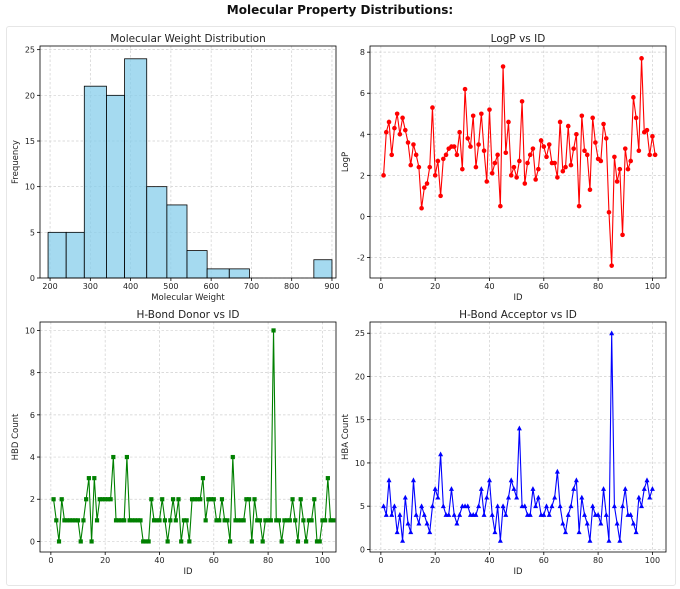 This screenshot has width=680, height=589. Describe the element at coordinates (32, 499) in the screenshot. I see `y-tick-label: 2` at that location.